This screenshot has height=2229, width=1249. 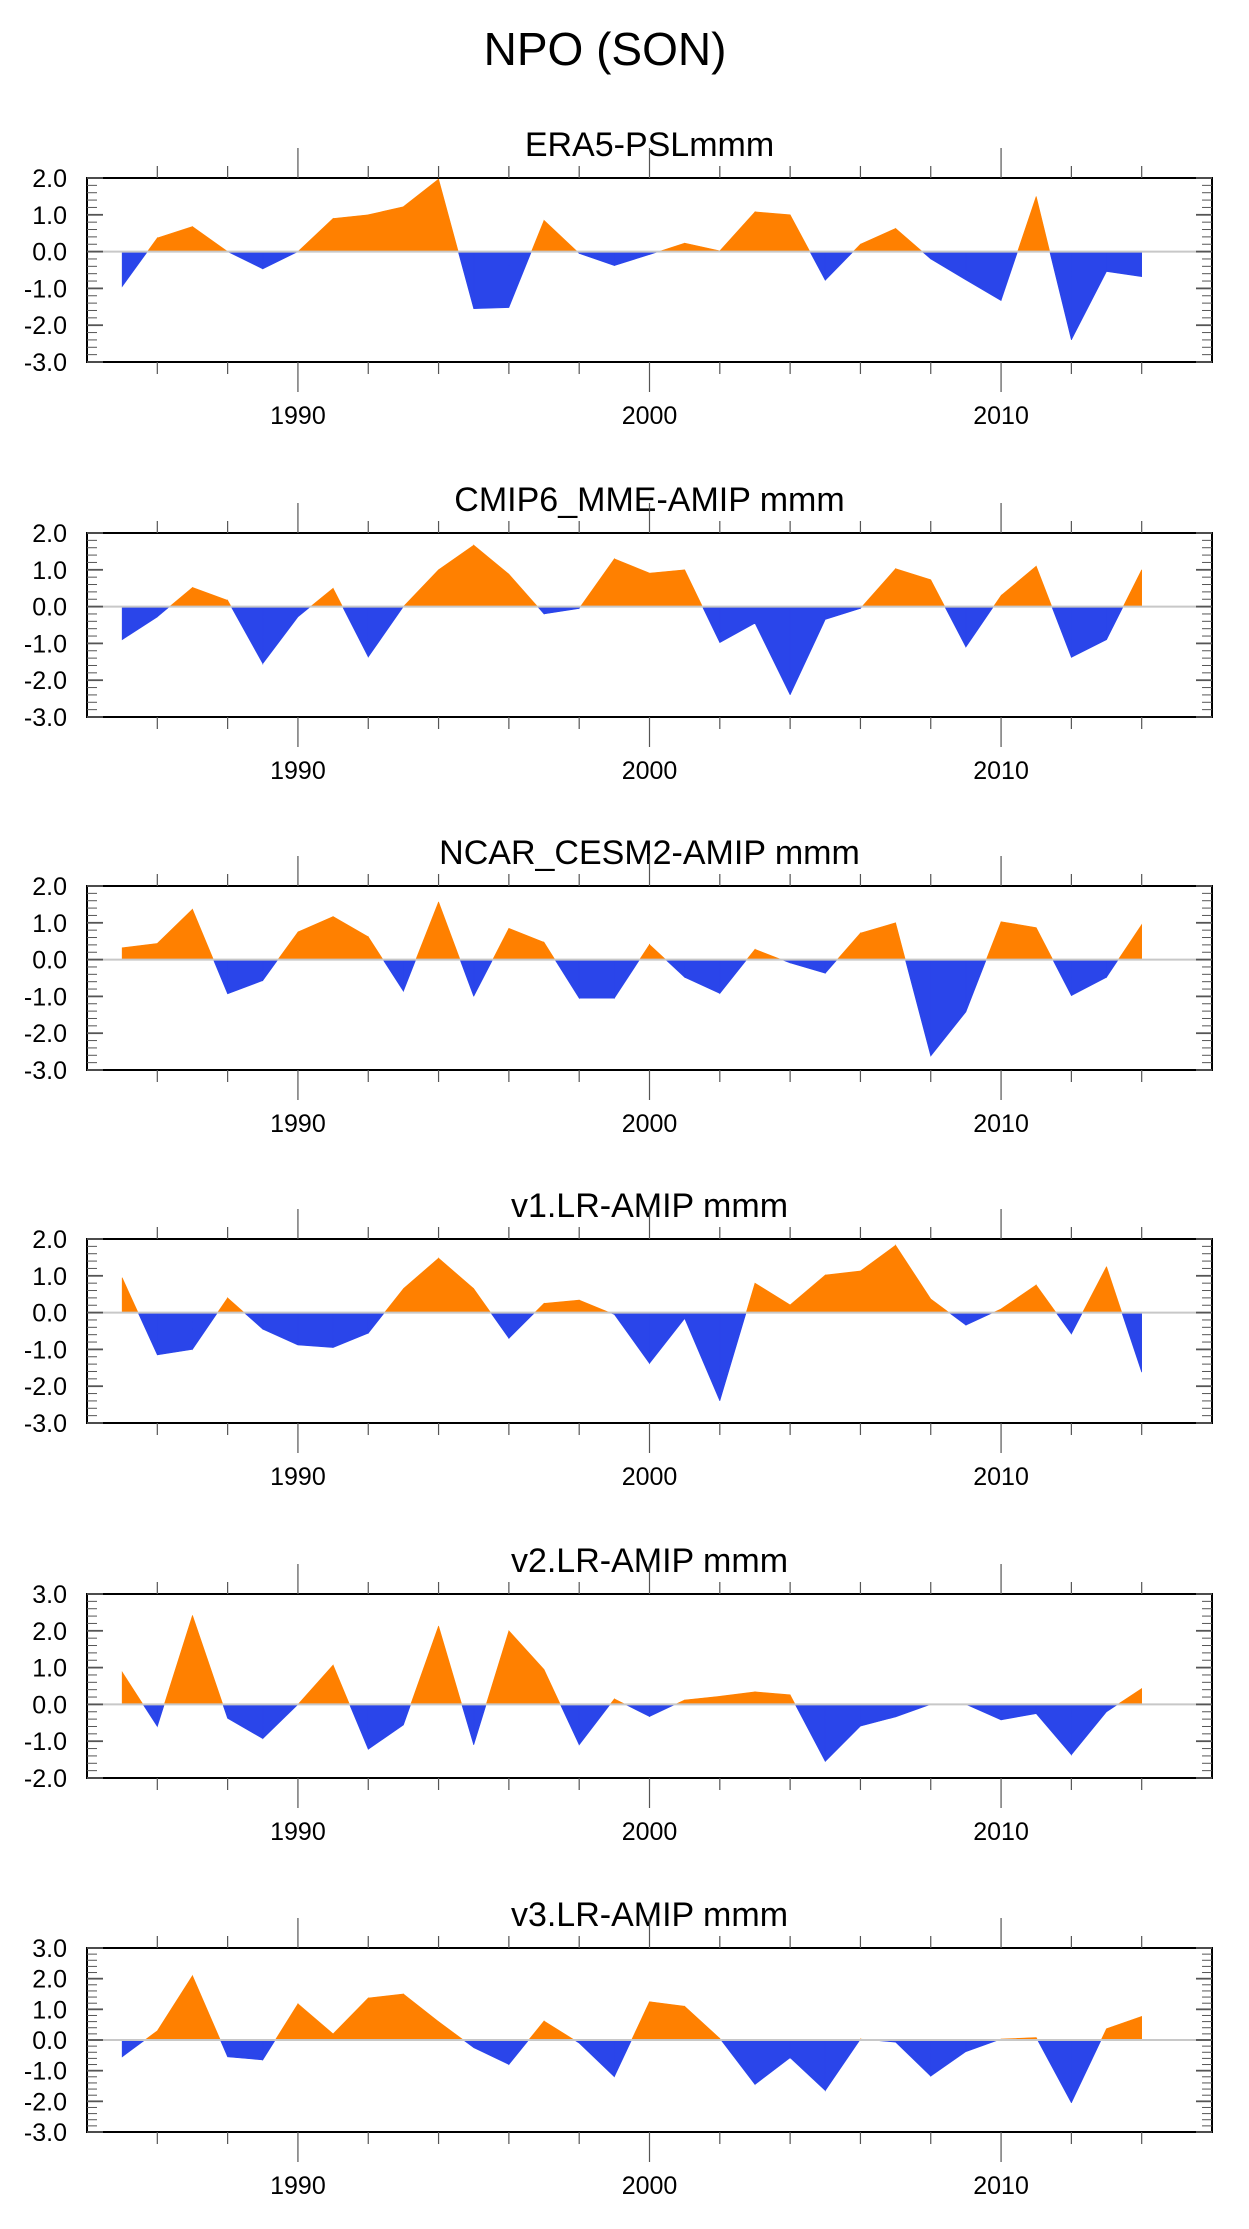 What do you see at coordinates (605, 49) in the screenshot?
I see `figure-title: NPO (SON)` at bounding box center [605, 49].